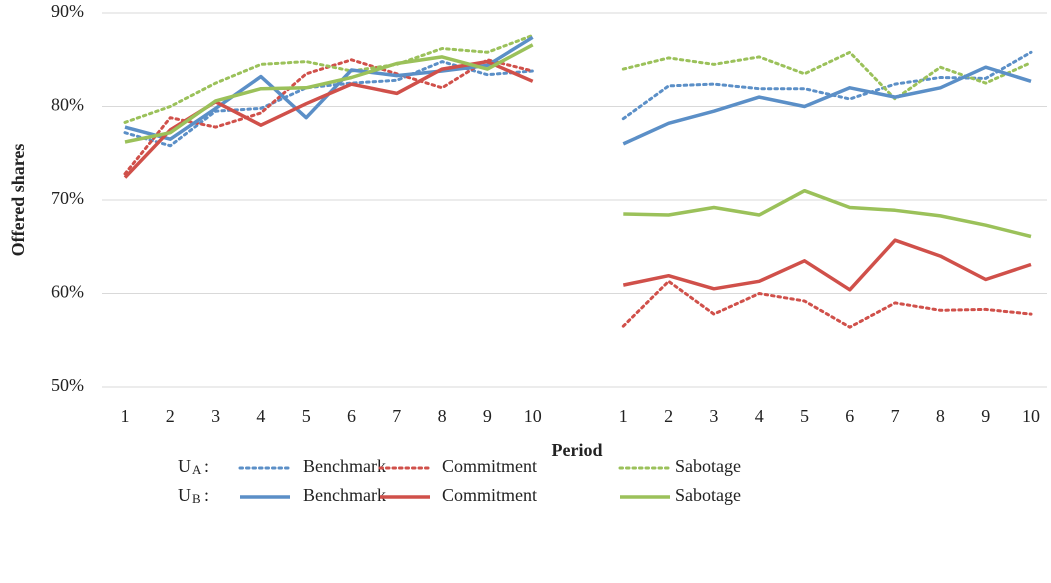  Describe the element at coordinates (67, 292) in the screenshot. I see `y-tick-label: 60%` at that location.